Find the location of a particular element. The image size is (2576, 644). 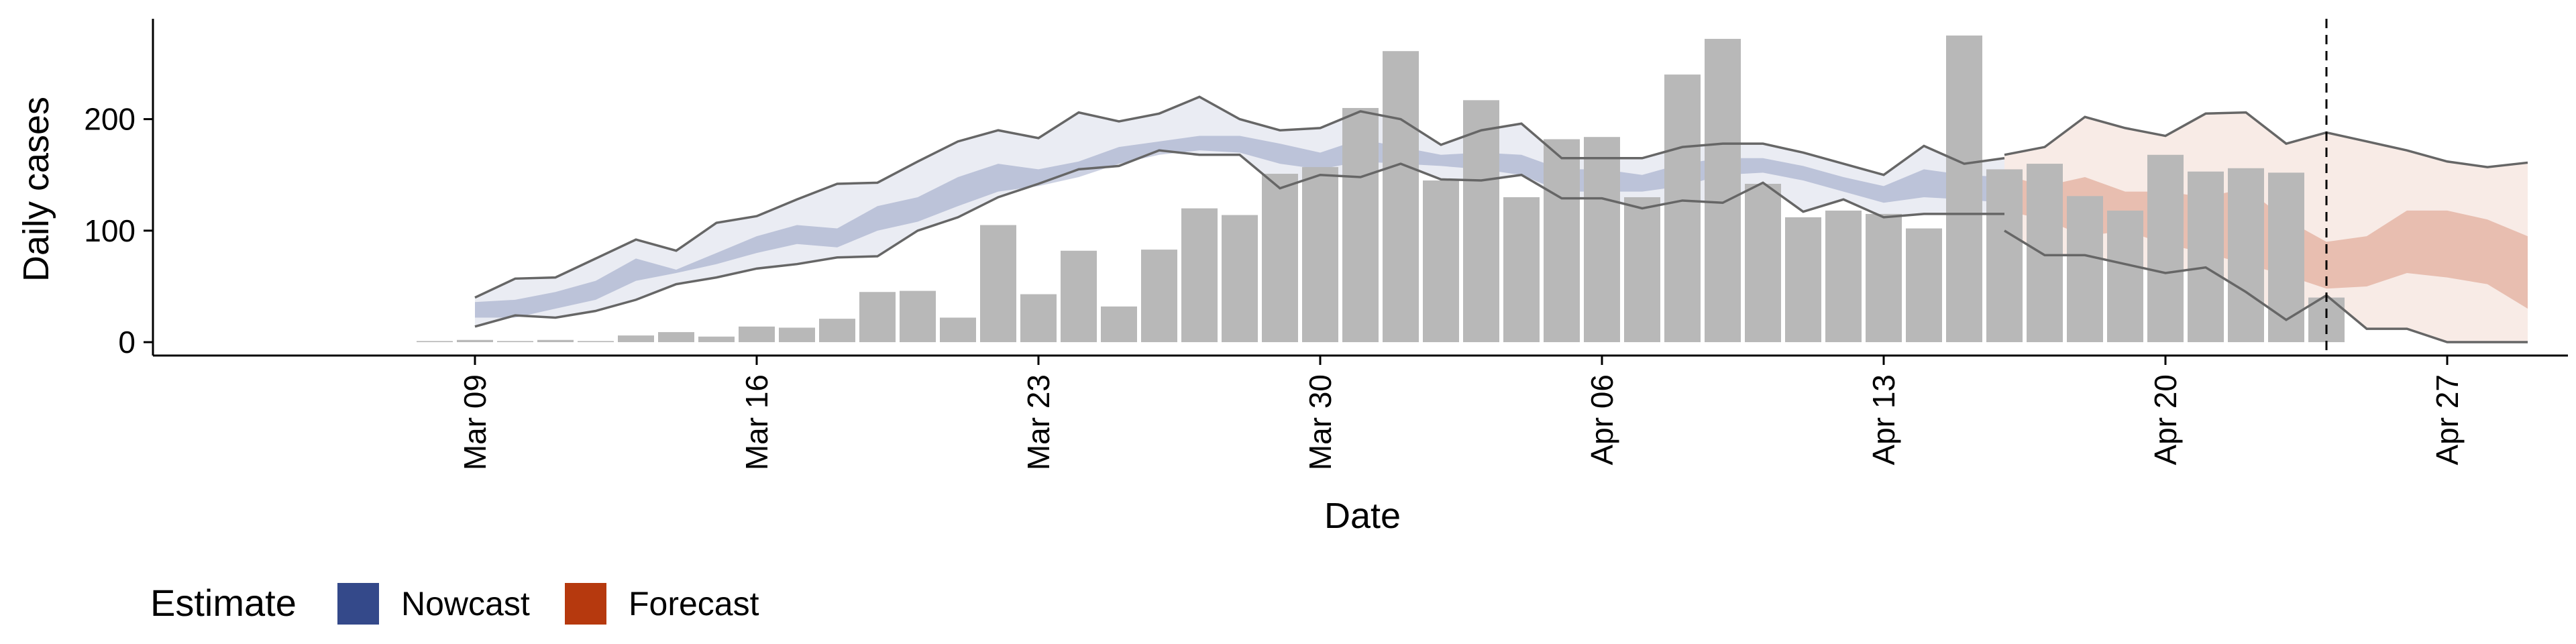

forecast-lower90-line is located at coordinates (2266, 286).